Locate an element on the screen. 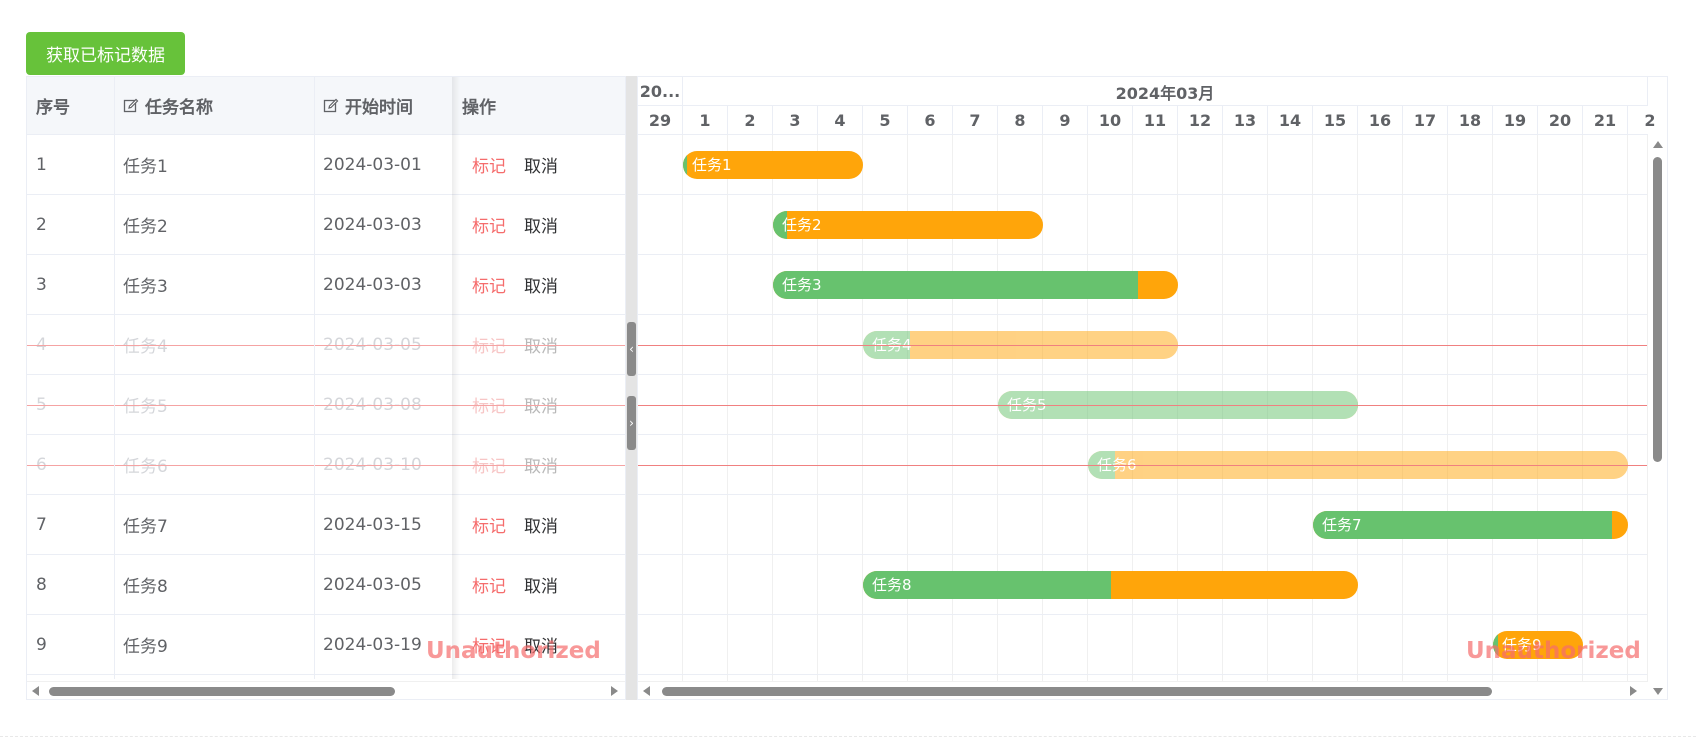 The width and height of the screenshot is (1696, 738). get-marked-data-button: 获取已标记数据 is located at coordinates (105, 53).